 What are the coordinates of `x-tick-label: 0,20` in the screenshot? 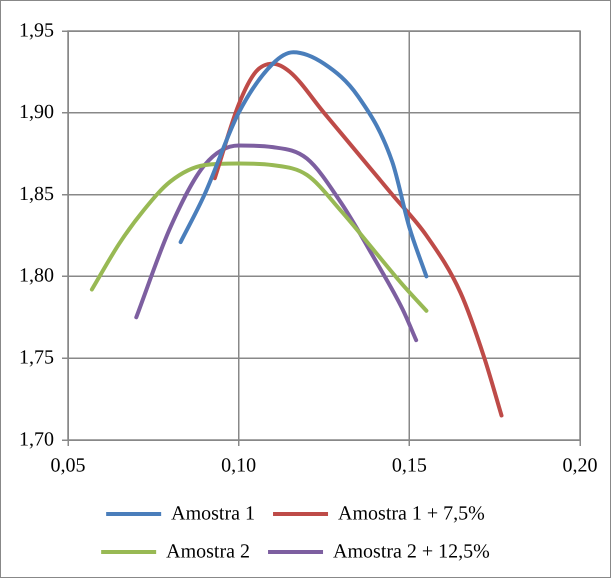 It's located at (580, 465).